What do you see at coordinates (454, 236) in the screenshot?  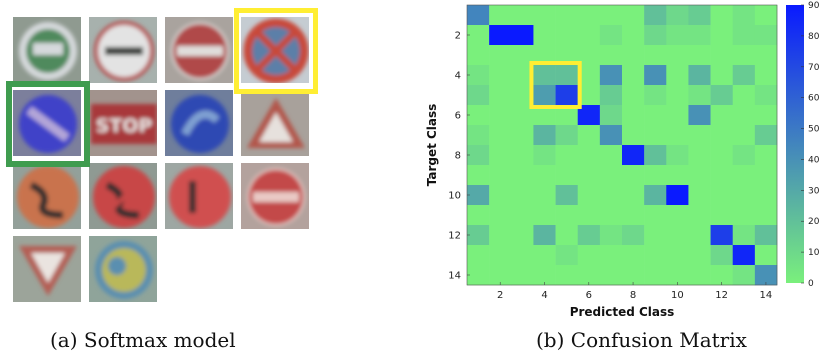 I see `y-tick-label: 12` at bounding box center [454, 236].